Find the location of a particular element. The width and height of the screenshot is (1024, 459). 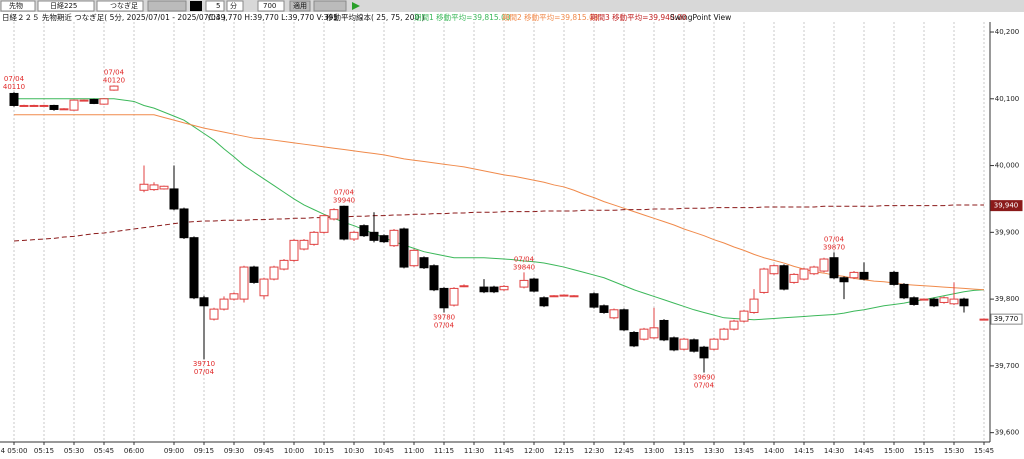

toolbar-item: 700 is located at coordinates (269, 6).